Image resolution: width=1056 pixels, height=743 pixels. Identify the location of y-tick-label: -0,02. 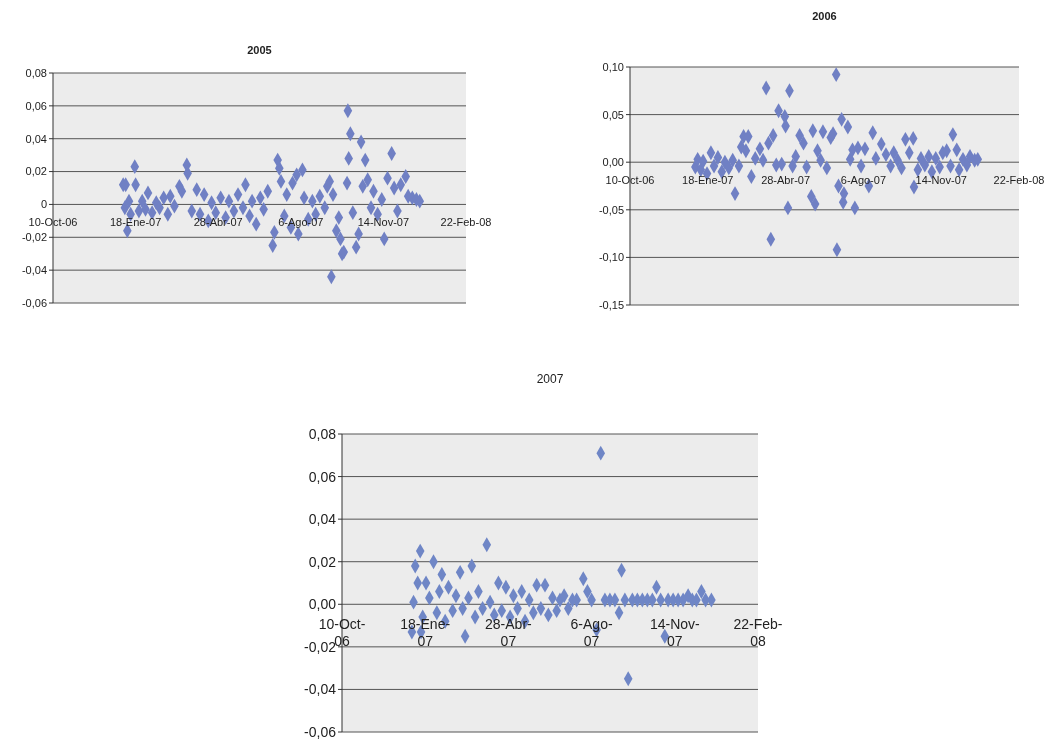
(34, 237).